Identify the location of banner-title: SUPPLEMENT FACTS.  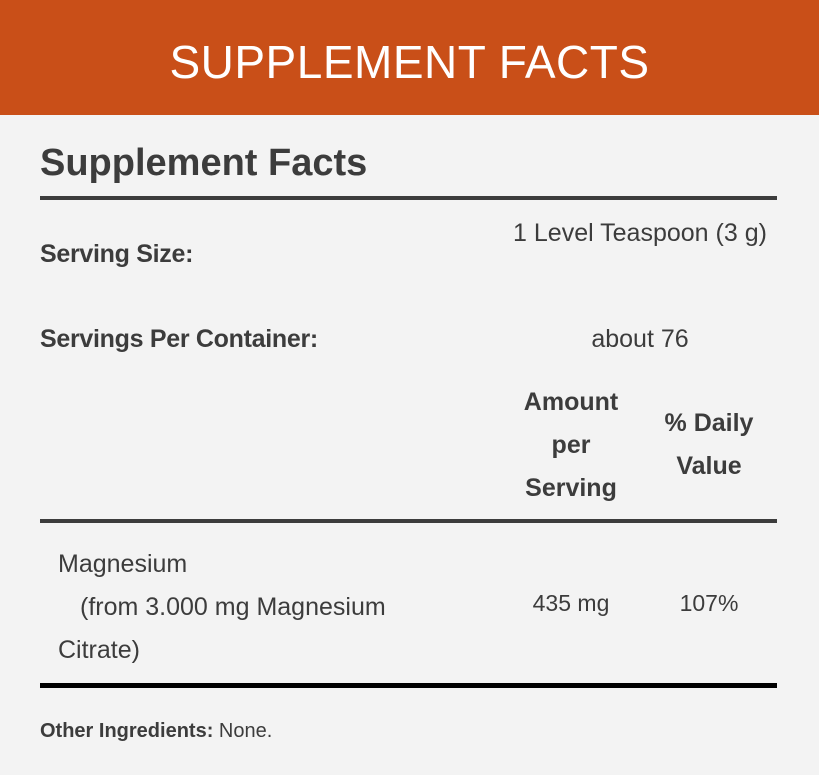
(409, 62).